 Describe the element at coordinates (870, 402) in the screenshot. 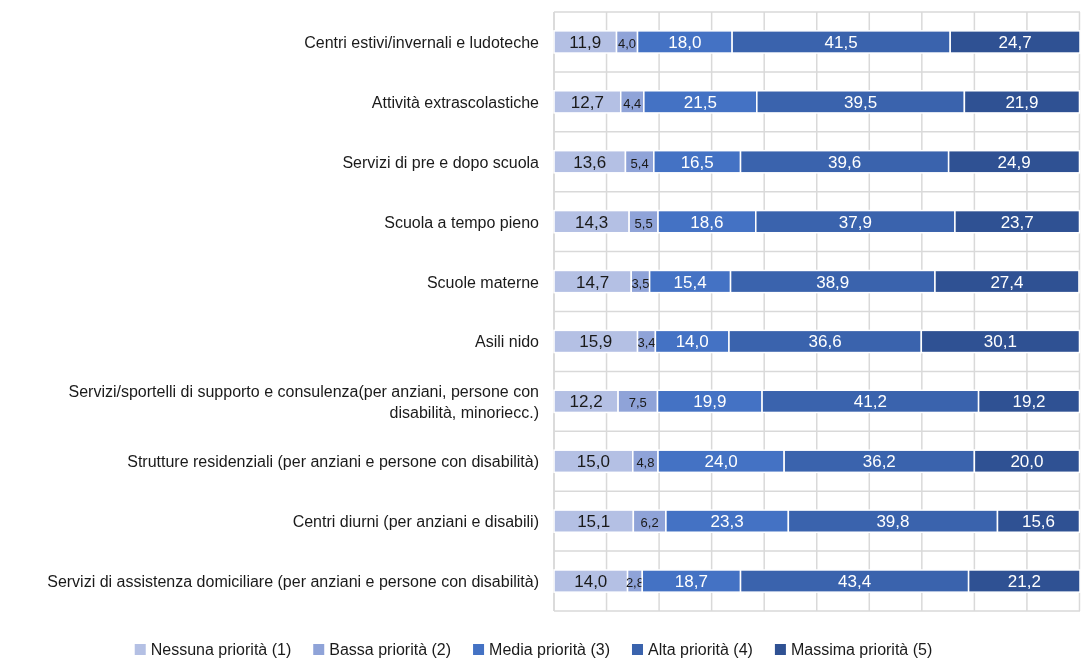

I see `data-label: 41,2` at that location.